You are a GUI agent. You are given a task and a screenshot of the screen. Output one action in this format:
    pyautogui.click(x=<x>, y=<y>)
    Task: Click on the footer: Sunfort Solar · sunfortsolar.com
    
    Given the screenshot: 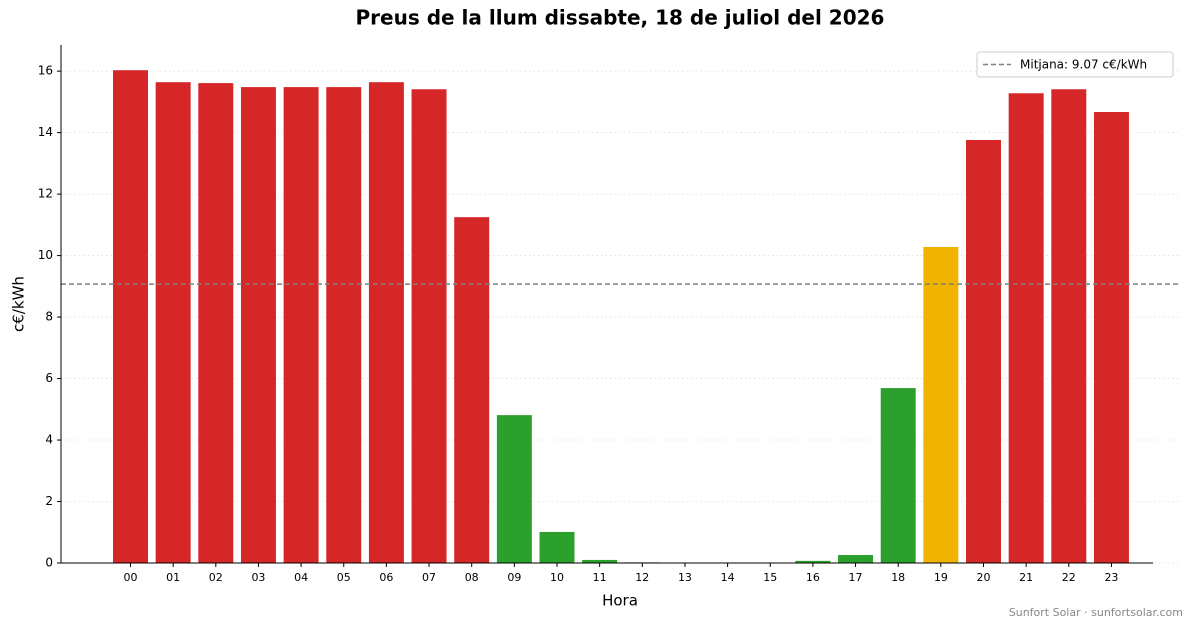 What is the action you would take?
    pyautogui.click(x=1096, y=612)
    